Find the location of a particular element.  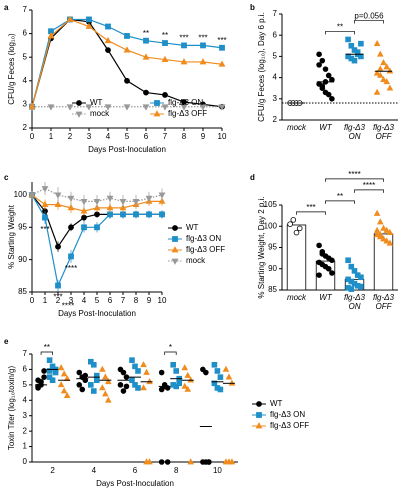

x-tick-label: 3 is located at coordinates (89, 136).